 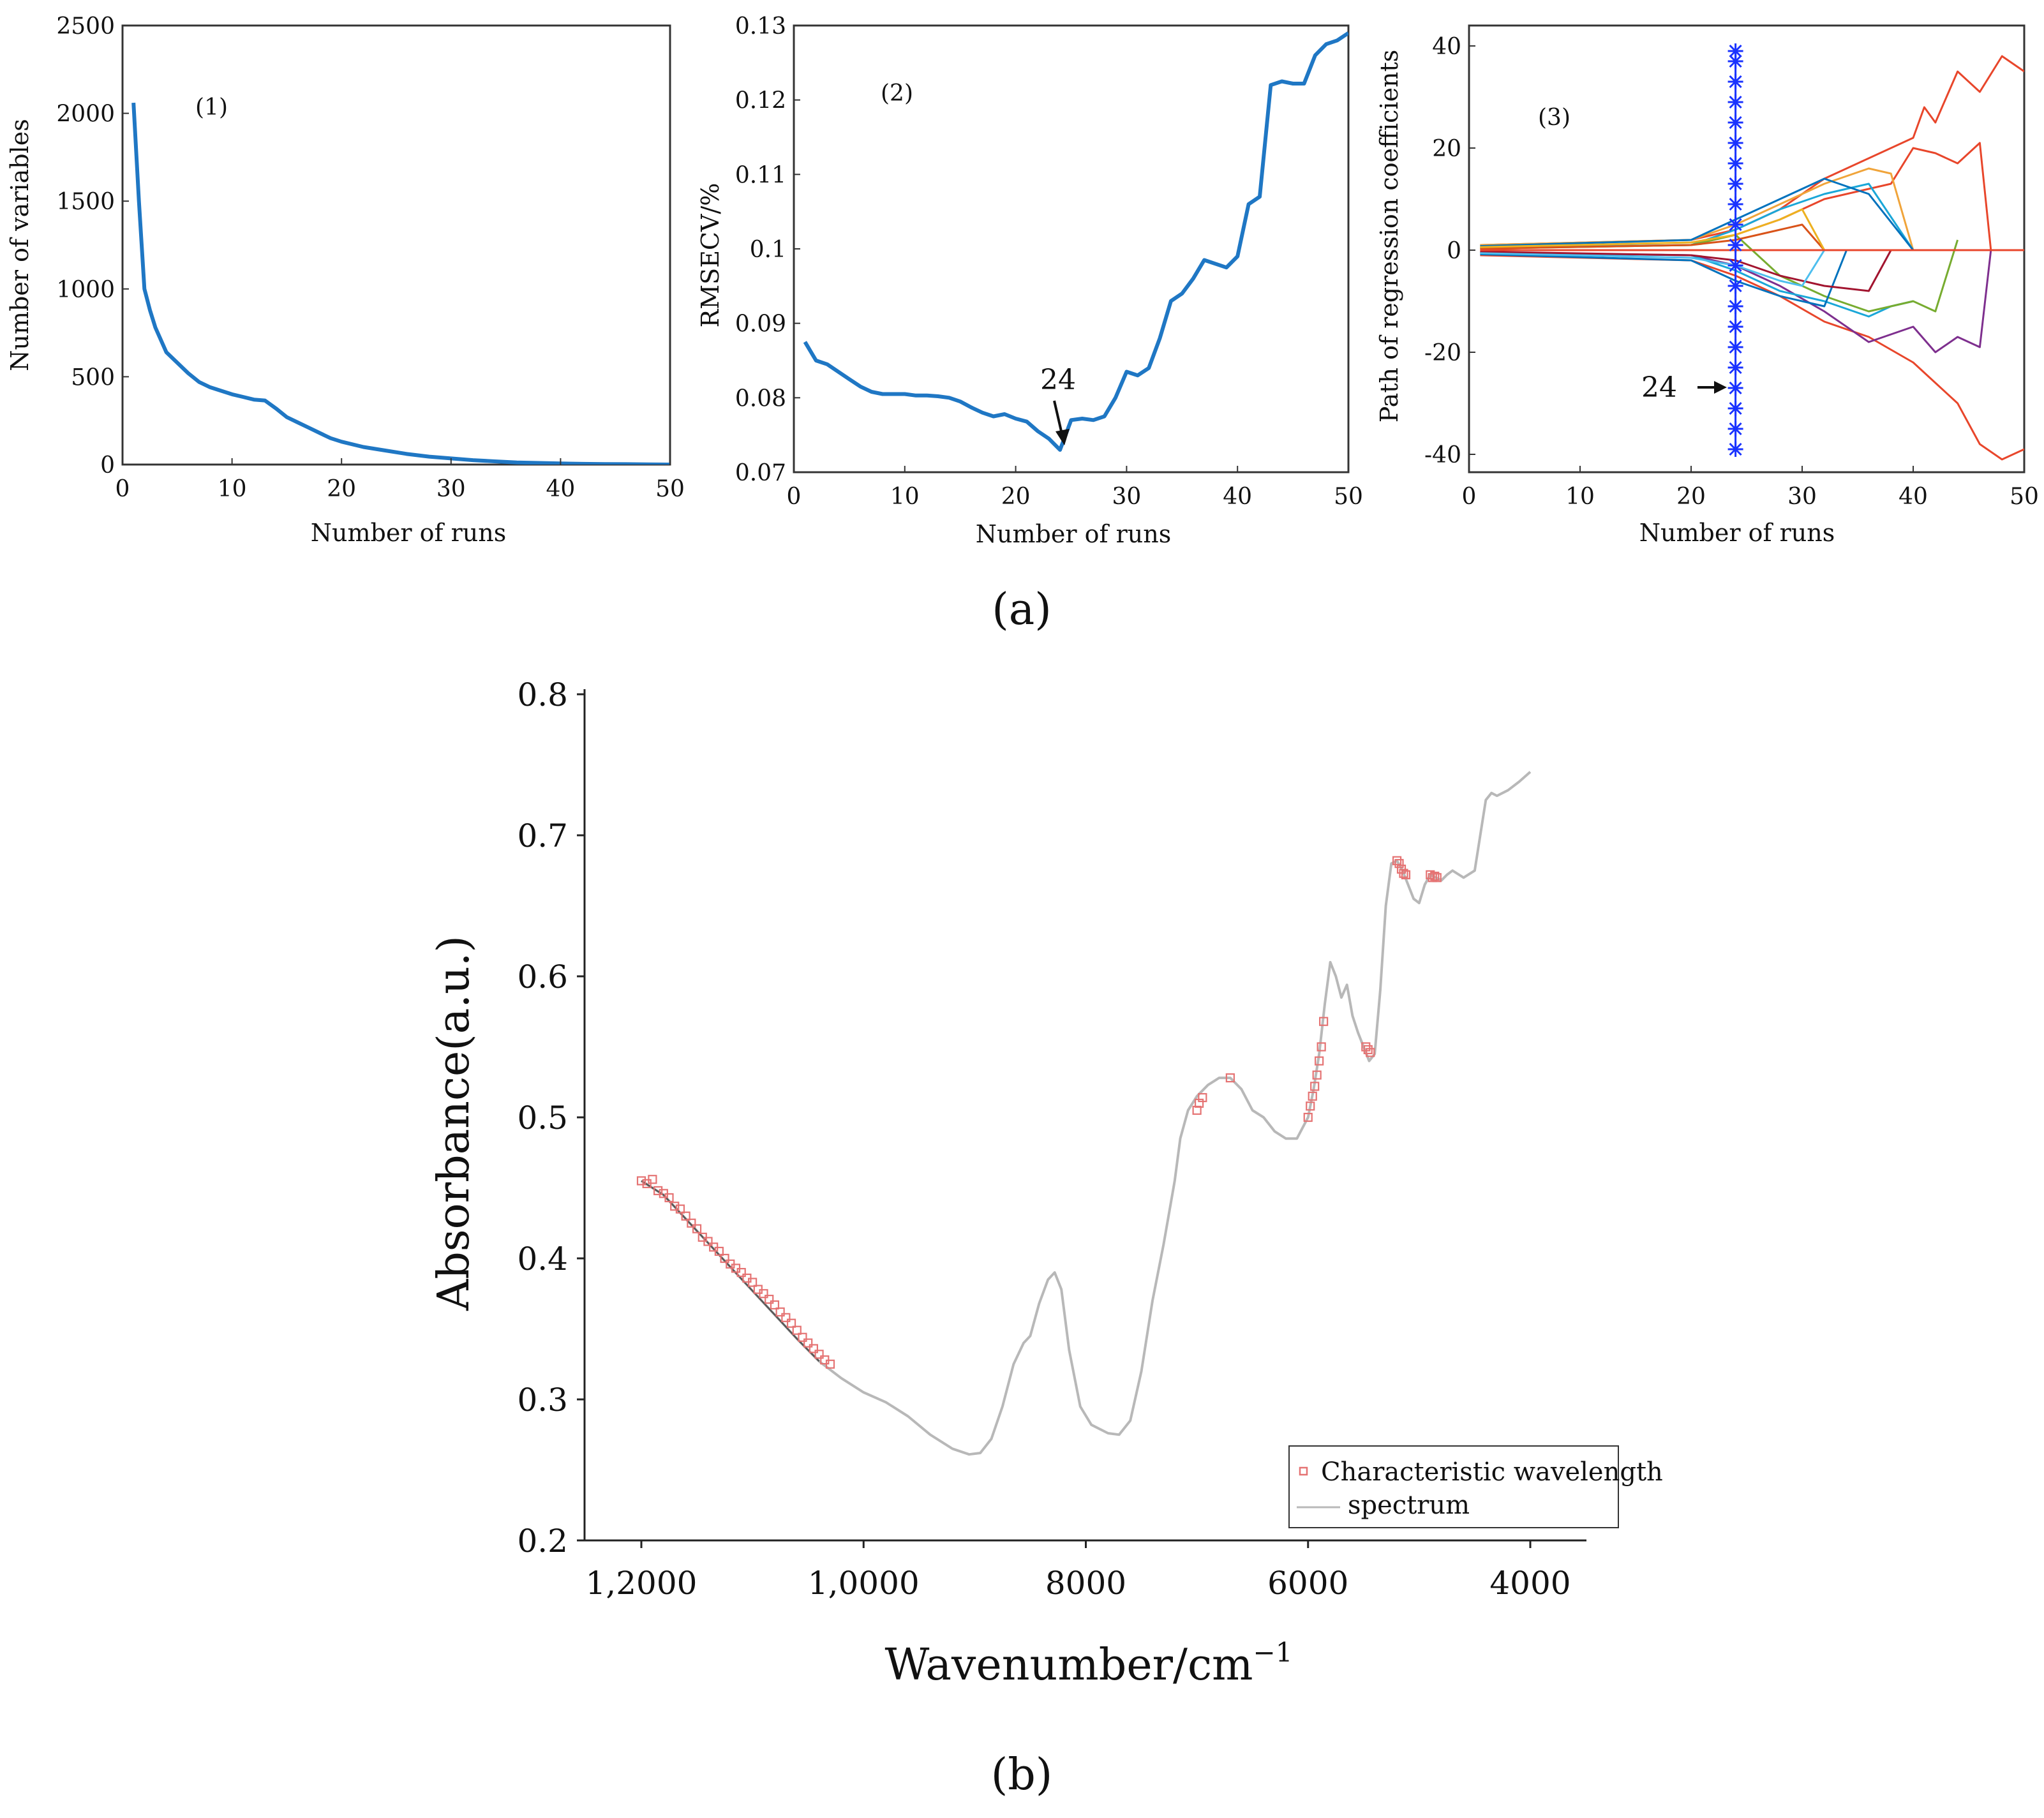 What do you see at coordinates (93, 377) in the screenshot?
I see `y-tick-label: 500` at bounding box center [93, 377].